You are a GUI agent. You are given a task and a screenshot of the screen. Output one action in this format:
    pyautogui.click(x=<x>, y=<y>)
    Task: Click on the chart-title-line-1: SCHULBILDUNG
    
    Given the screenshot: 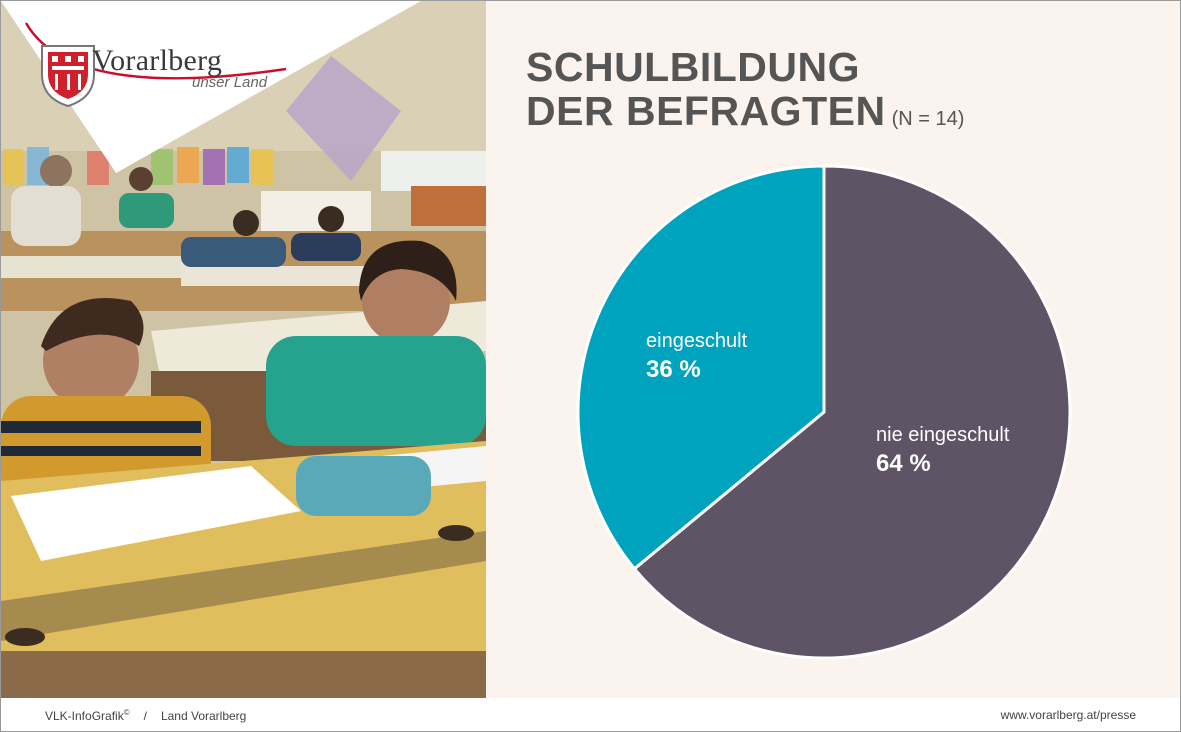 What is the action you would take?
    pyautogui.click(x=693, y=67)
    